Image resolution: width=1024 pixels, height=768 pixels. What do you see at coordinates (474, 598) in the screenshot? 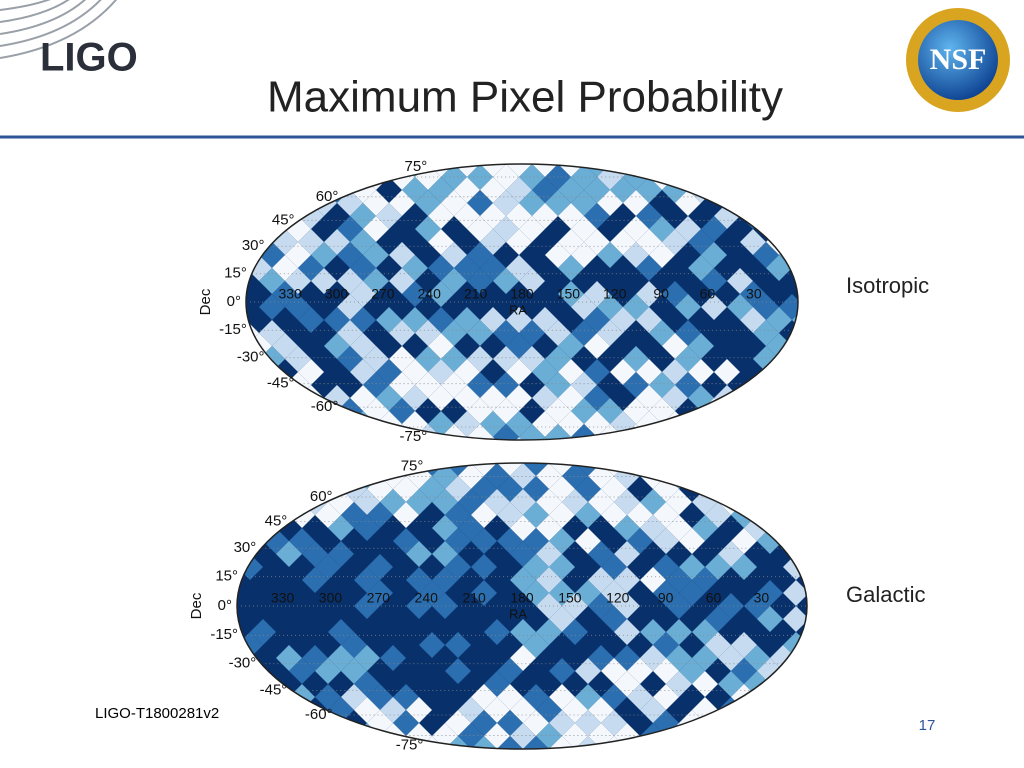
I see `ra-tick-label: 210` at bounding box center [474, 598].